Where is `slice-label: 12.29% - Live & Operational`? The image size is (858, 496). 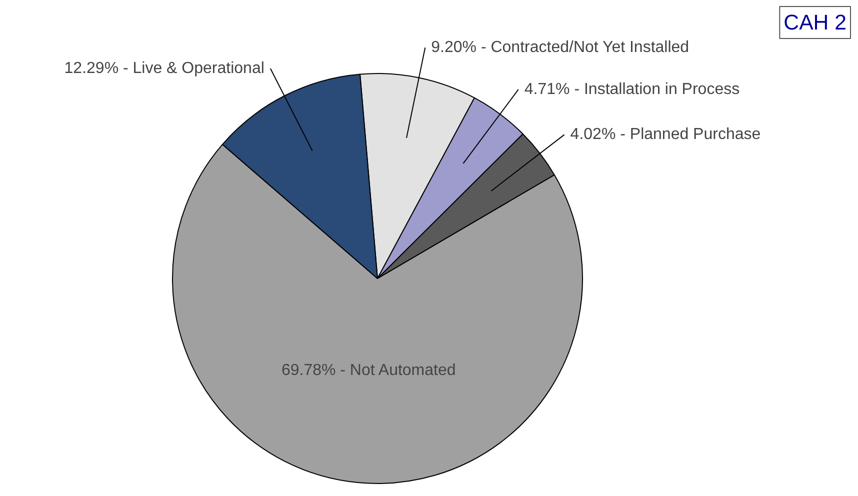 slice-label: 12.29% - Live & Operational is located at coordinates (164, 68).